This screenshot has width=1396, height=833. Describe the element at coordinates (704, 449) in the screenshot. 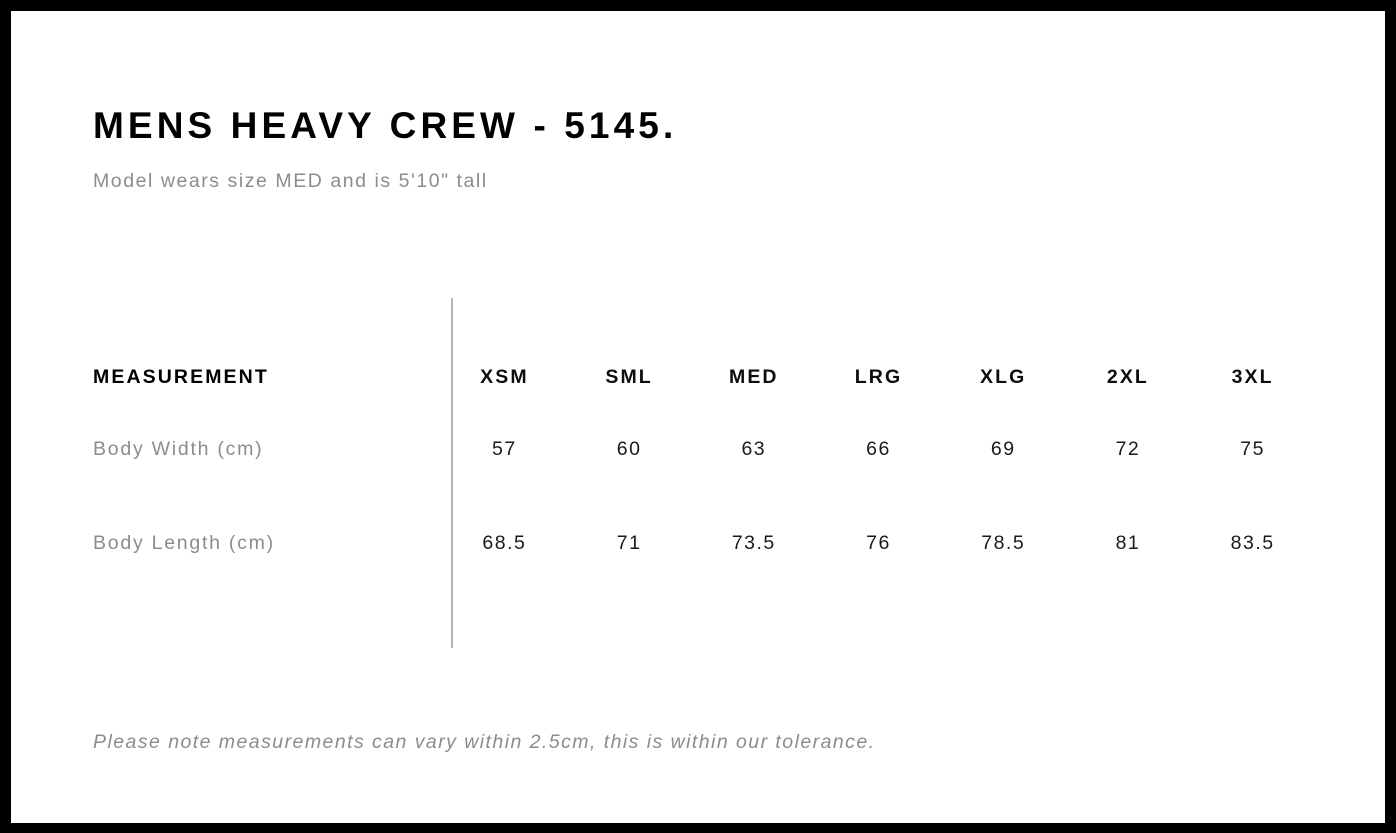

I see `table-row: Body Width (cm) 57 60 63 66 69 72 75` at that location.